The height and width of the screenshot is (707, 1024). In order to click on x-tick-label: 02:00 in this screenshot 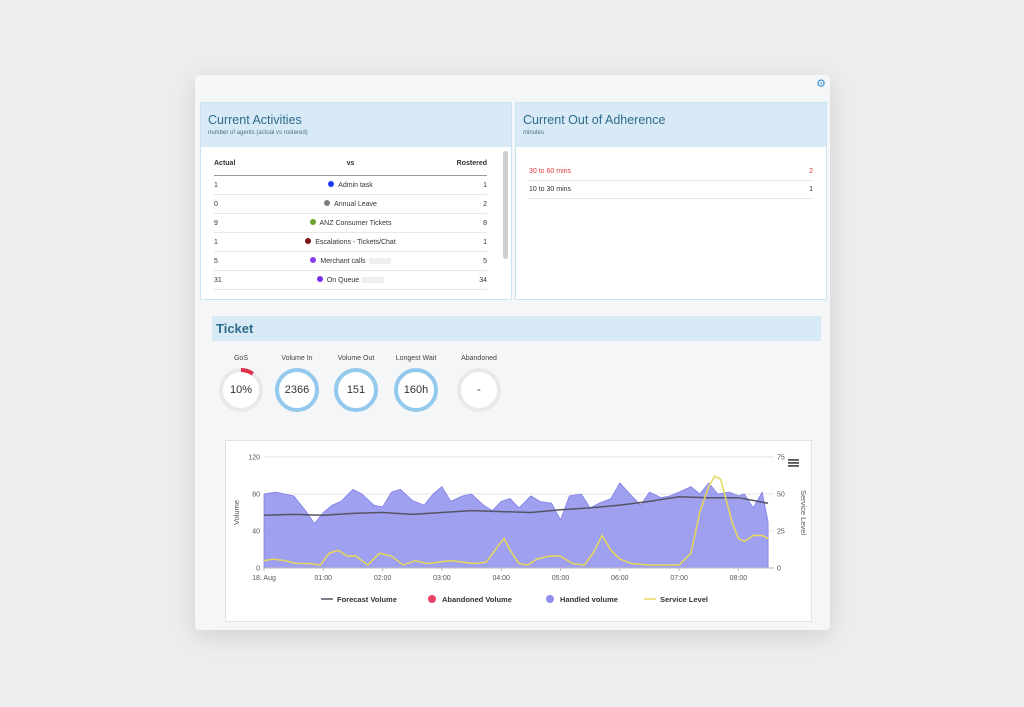, I will do `click(383, 578)`.